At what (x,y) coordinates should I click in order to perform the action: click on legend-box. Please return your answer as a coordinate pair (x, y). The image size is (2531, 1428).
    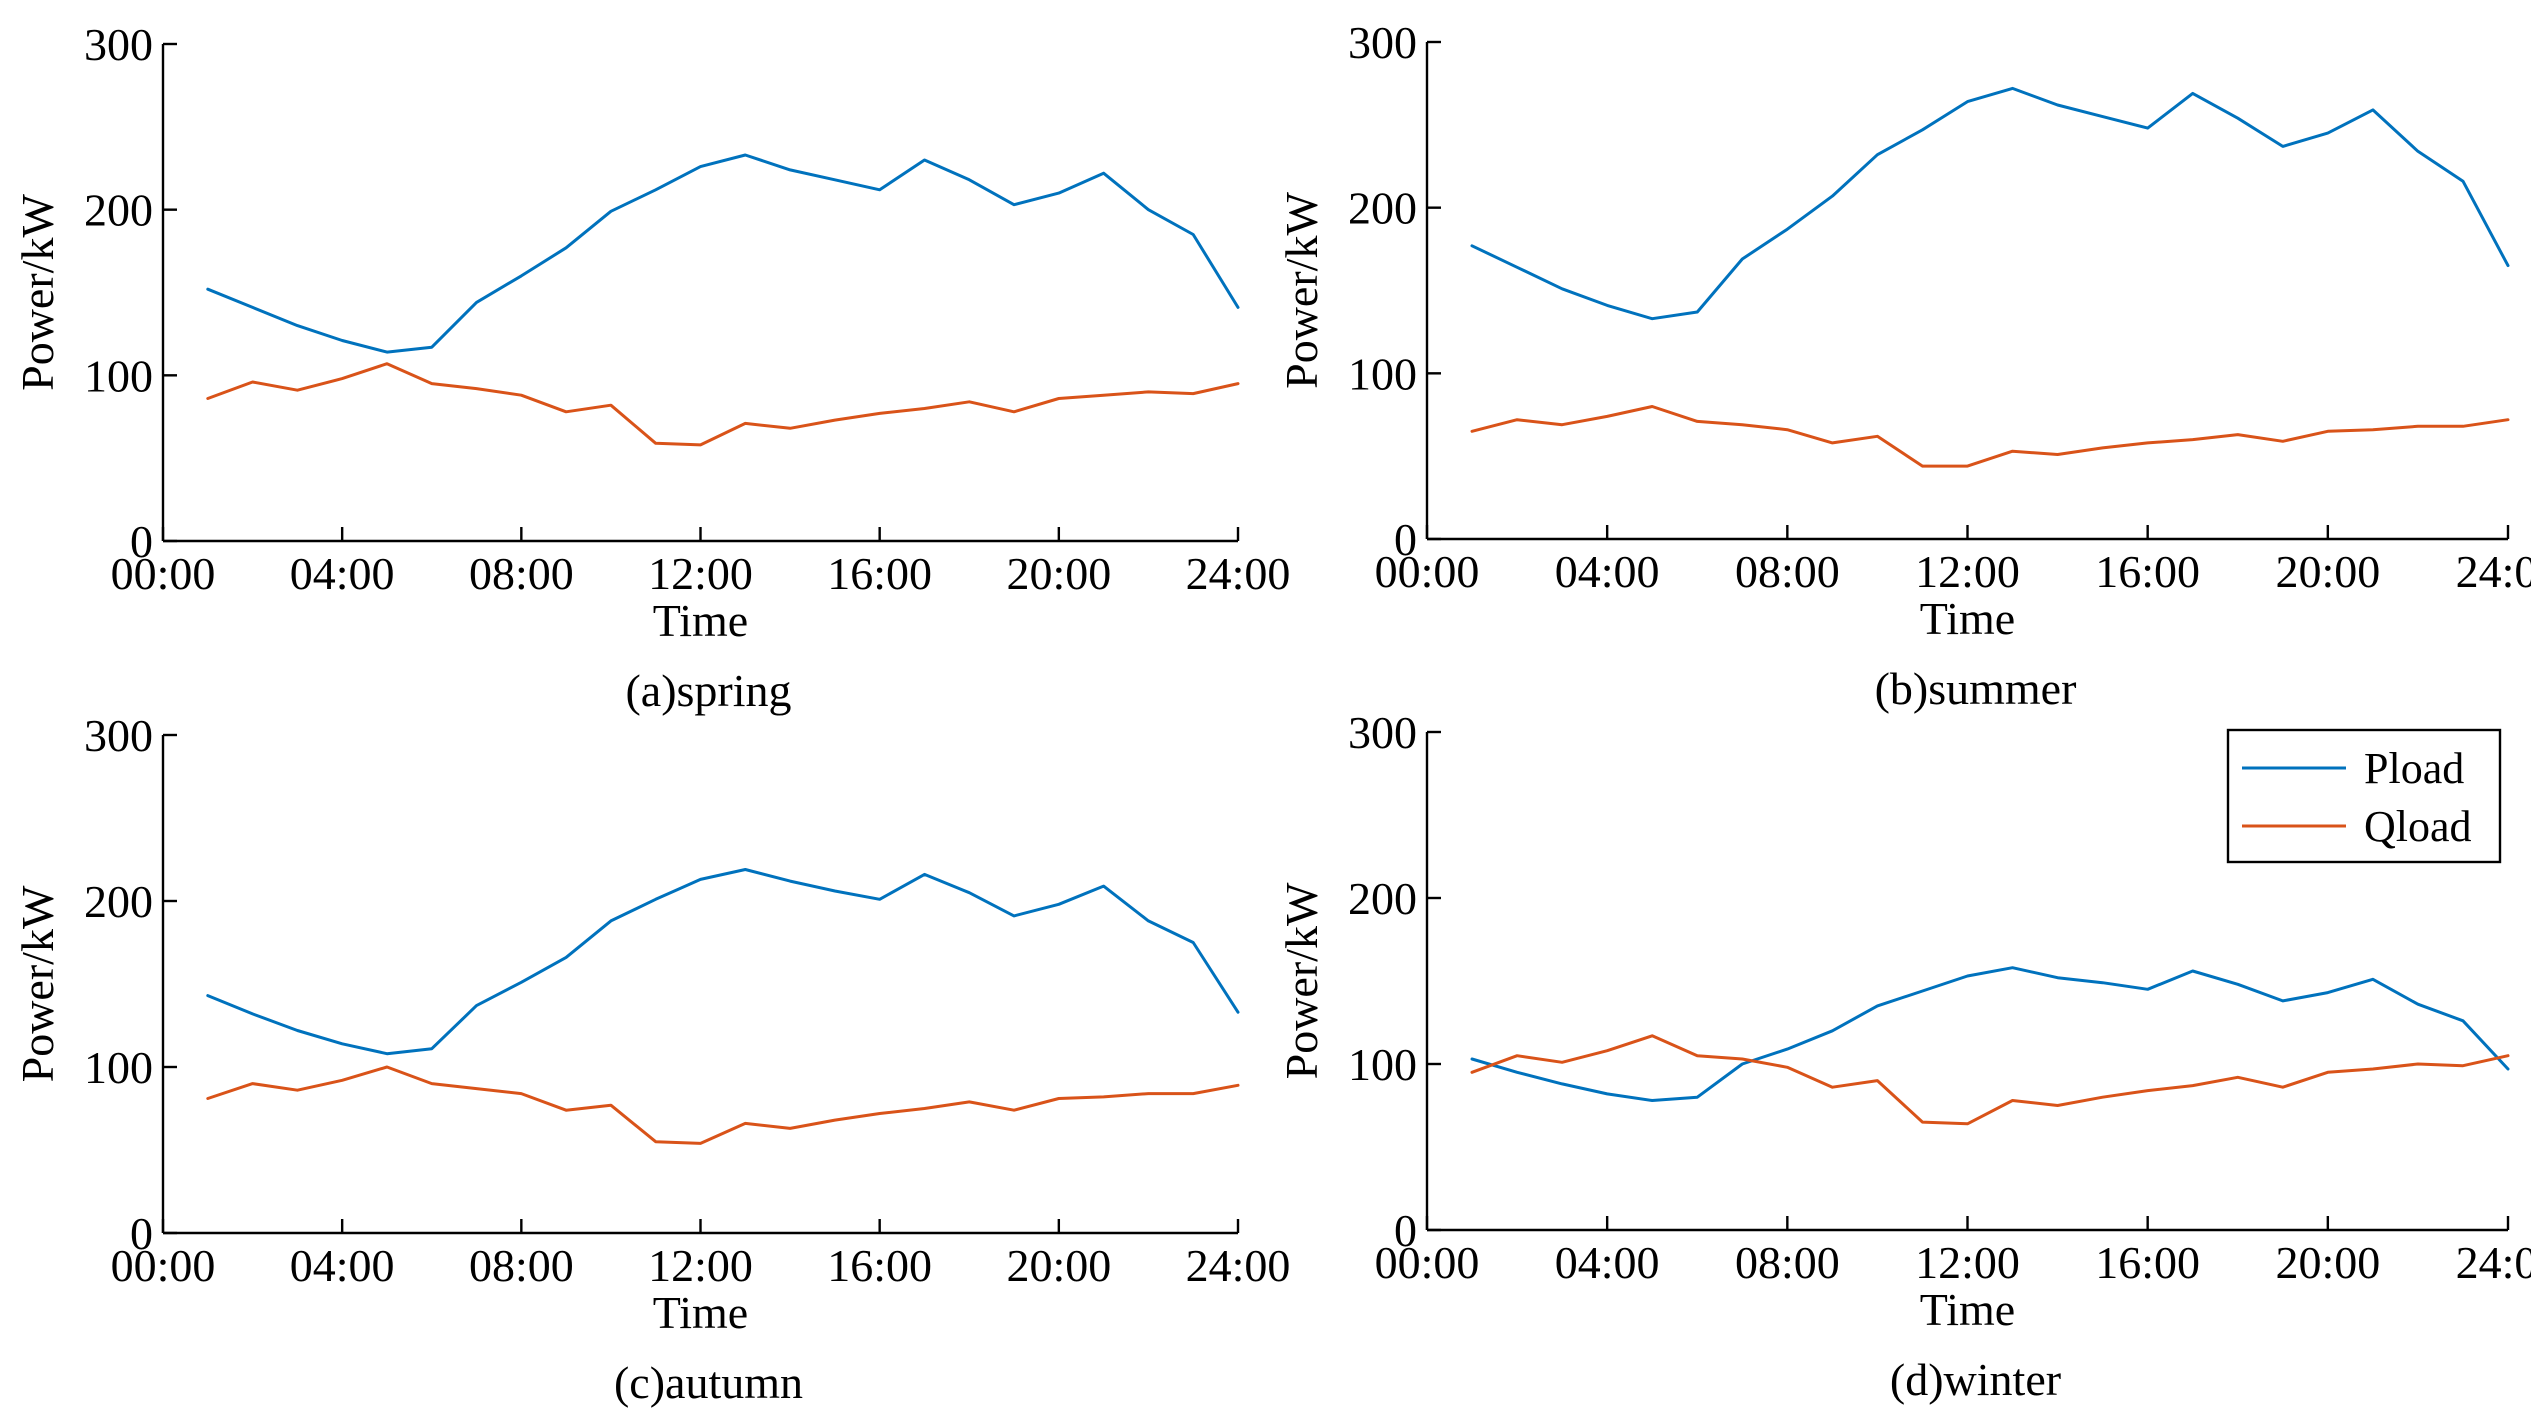
    Looking at the image, I should click on (2364, 796).